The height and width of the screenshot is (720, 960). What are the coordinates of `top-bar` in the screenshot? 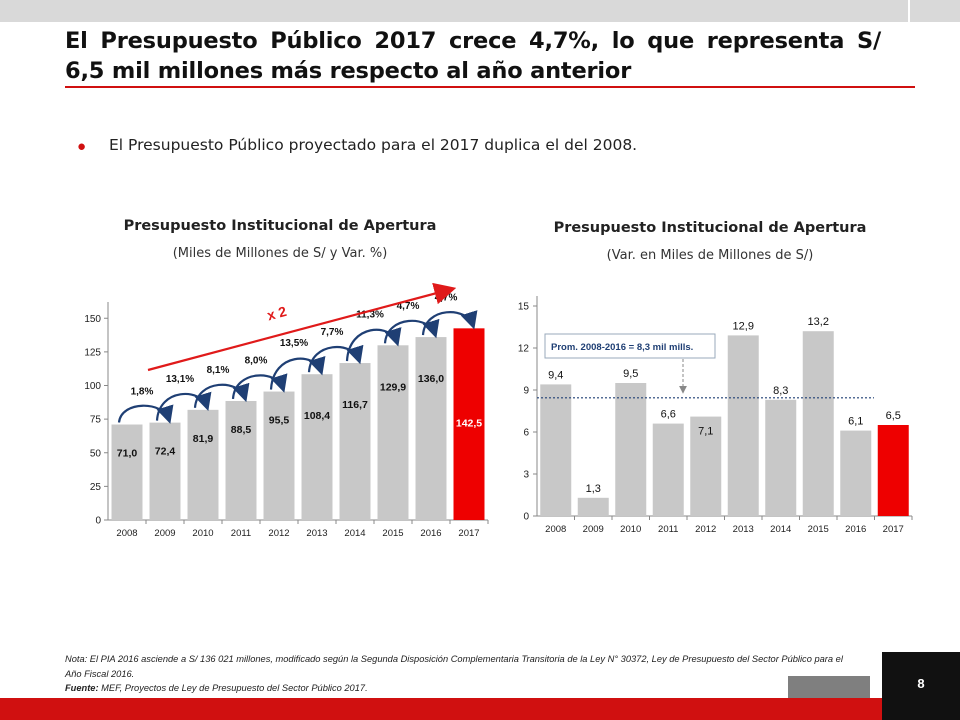 It's located at (480, 11).